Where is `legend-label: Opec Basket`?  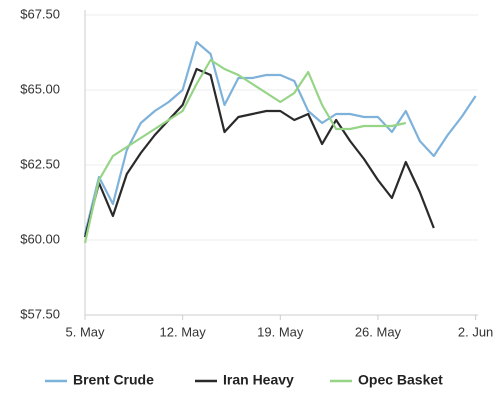
legend-label: Opec Basket is located at coordinates (400, 380).